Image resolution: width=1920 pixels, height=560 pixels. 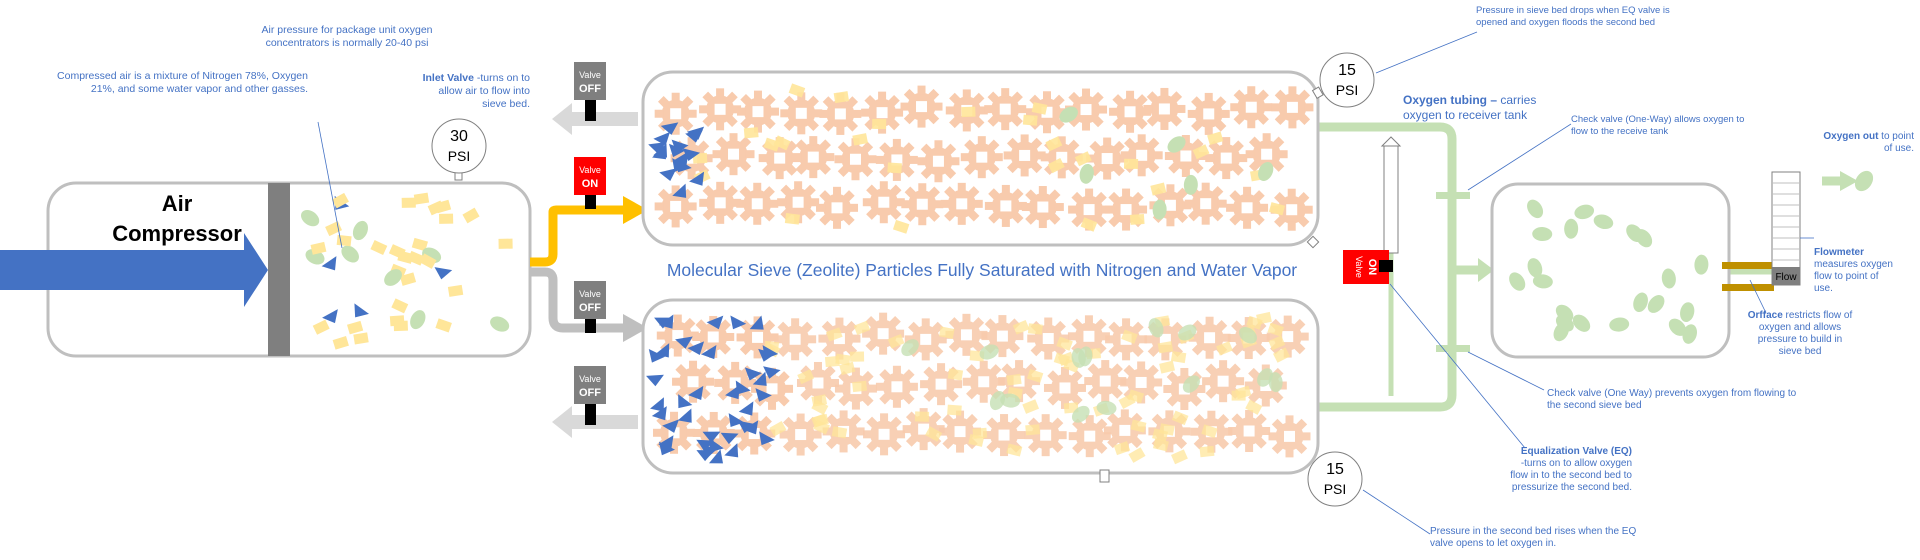 I want to click on compressor-pressure-gauge: 30 PSI, so click(x=459, y=149).